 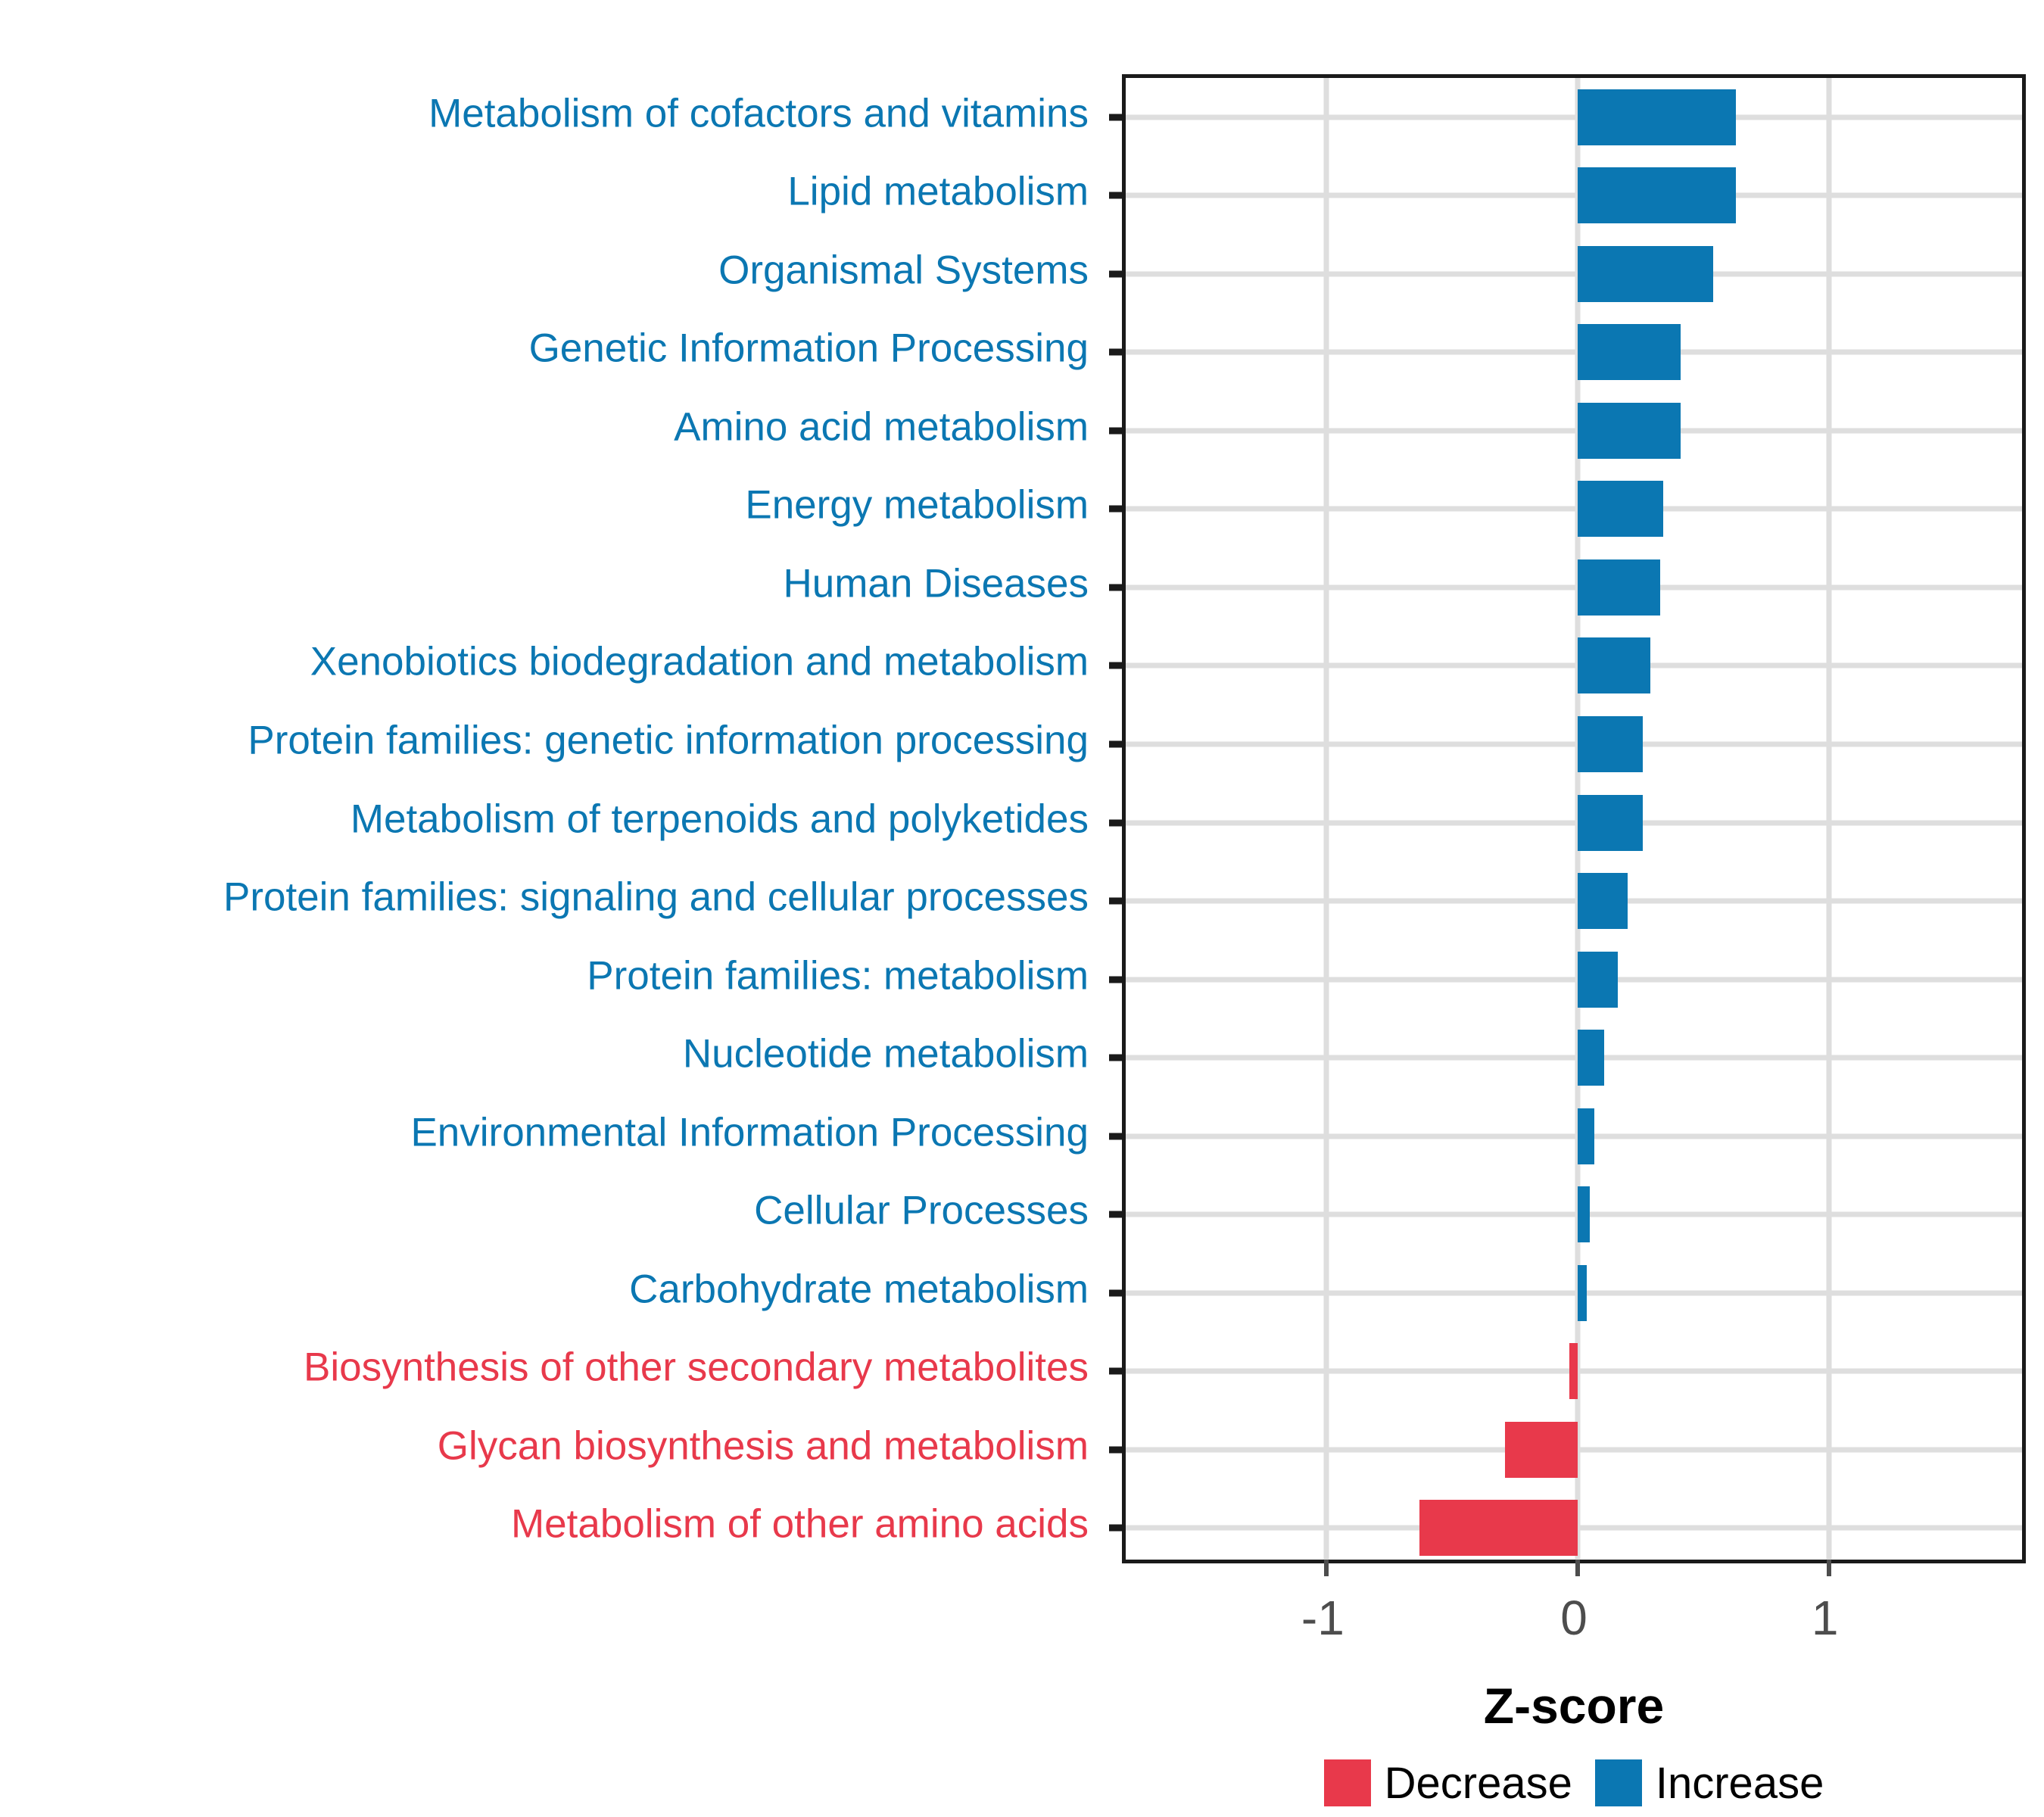 I want to click on y-axis-label: Nucleotide metabolism, so click(x=885, y=1054).